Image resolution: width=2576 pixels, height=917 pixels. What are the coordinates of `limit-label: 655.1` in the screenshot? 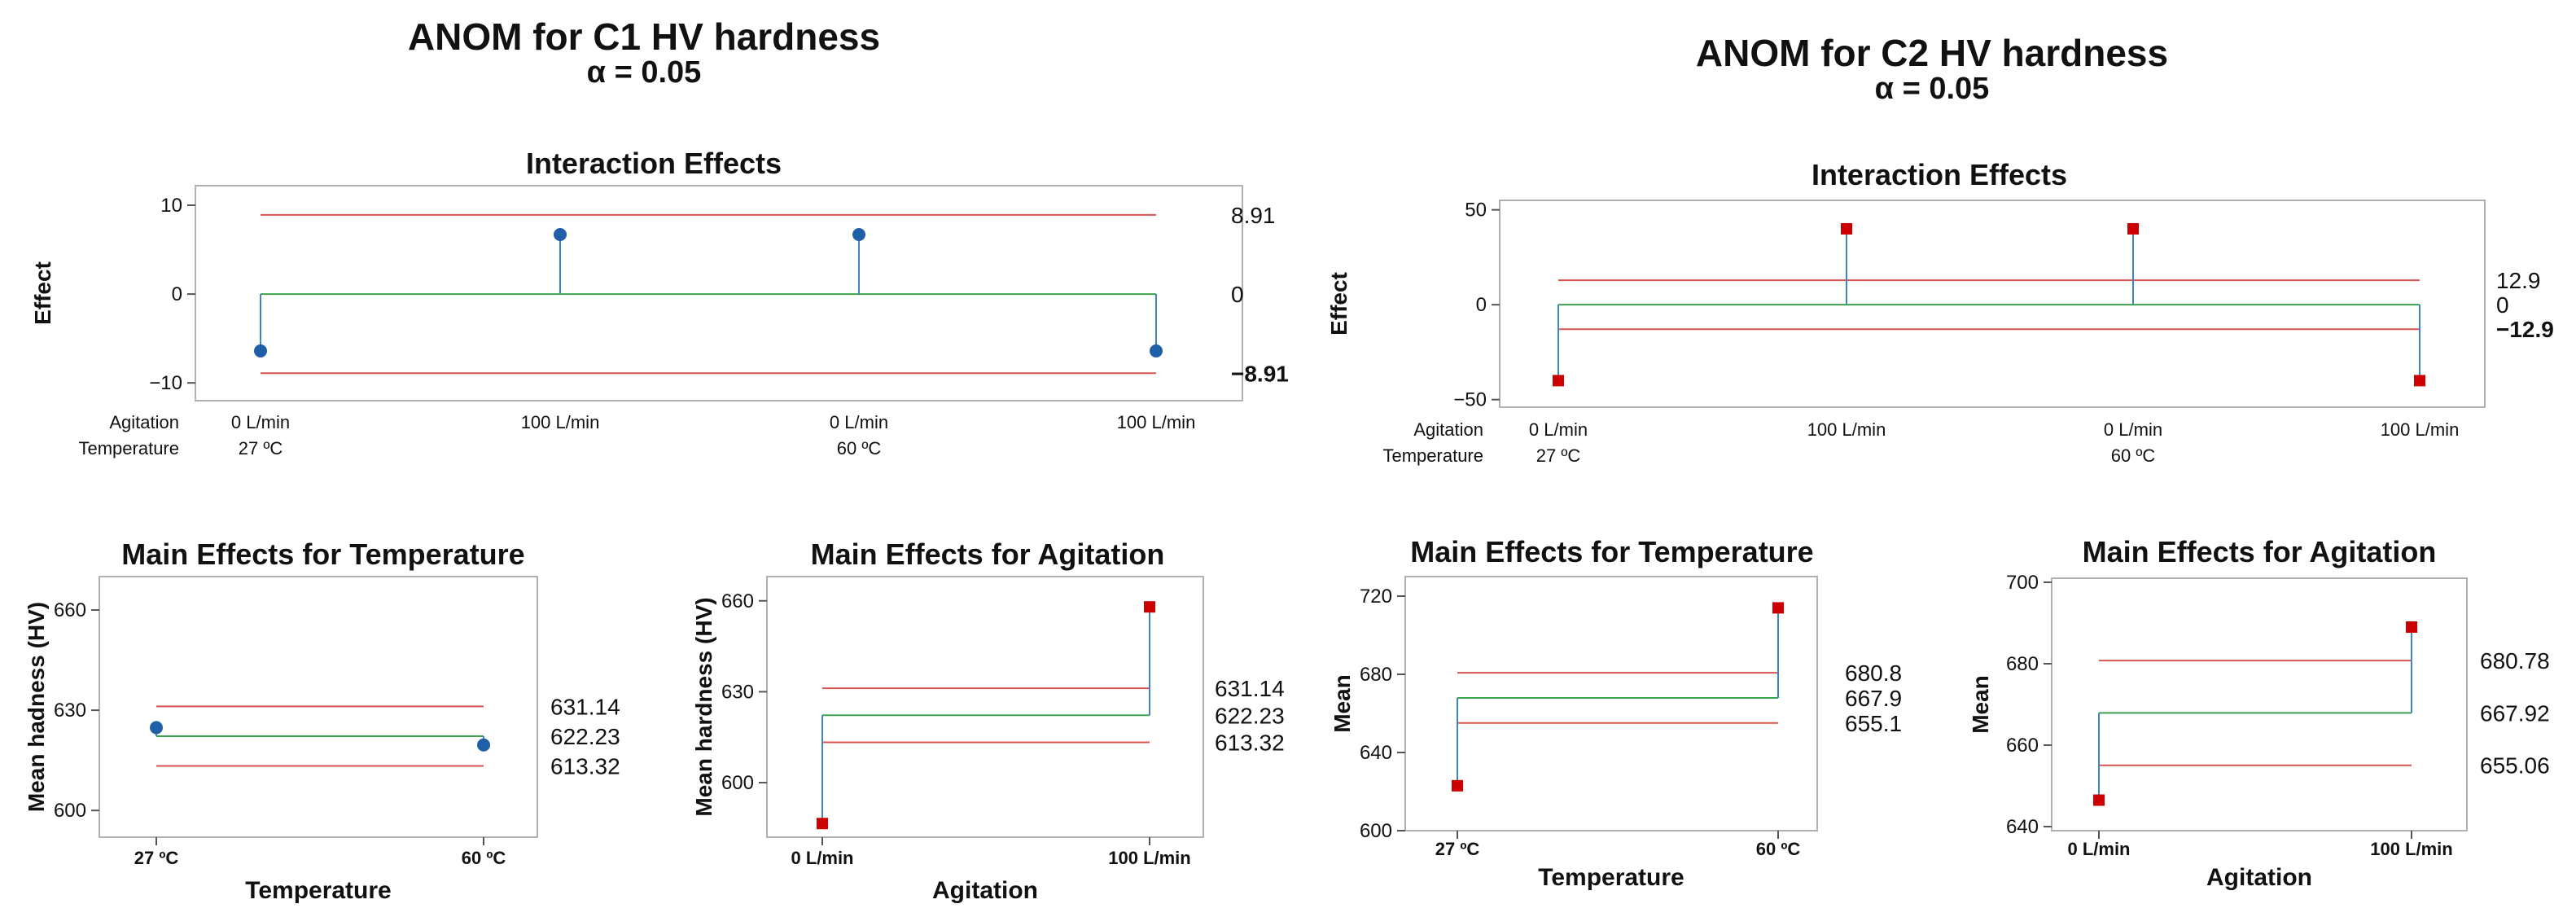 It's located at (1873, 723).